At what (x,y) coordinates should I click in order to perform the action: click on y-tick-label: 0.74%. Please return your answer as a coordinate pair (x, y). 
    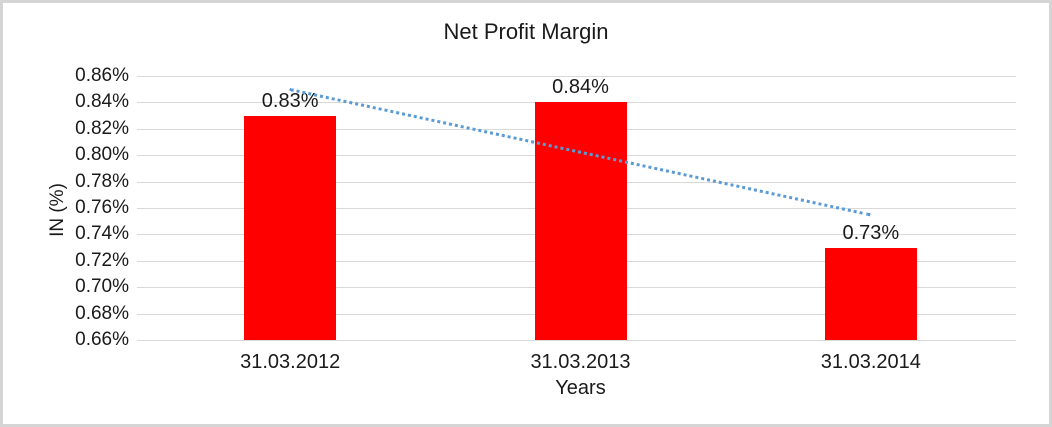
    Looking at the image, I should click on (102, 234).